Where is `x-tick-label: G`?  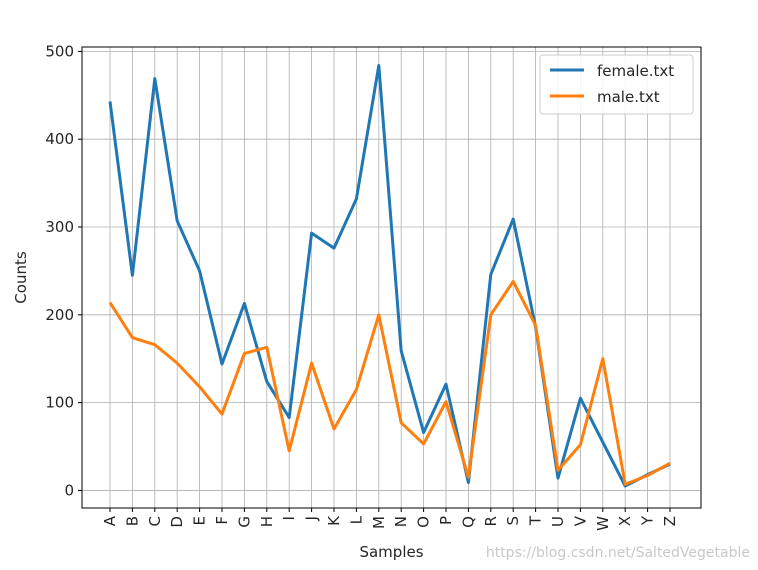
x-tick-label: G is located at coordinates (244, 522).